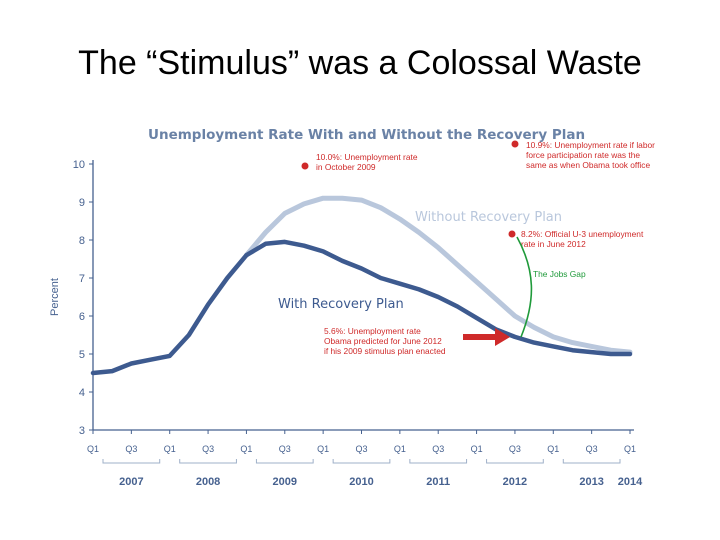  I want to click on y-axis-label: Percent, so click(55, 297).